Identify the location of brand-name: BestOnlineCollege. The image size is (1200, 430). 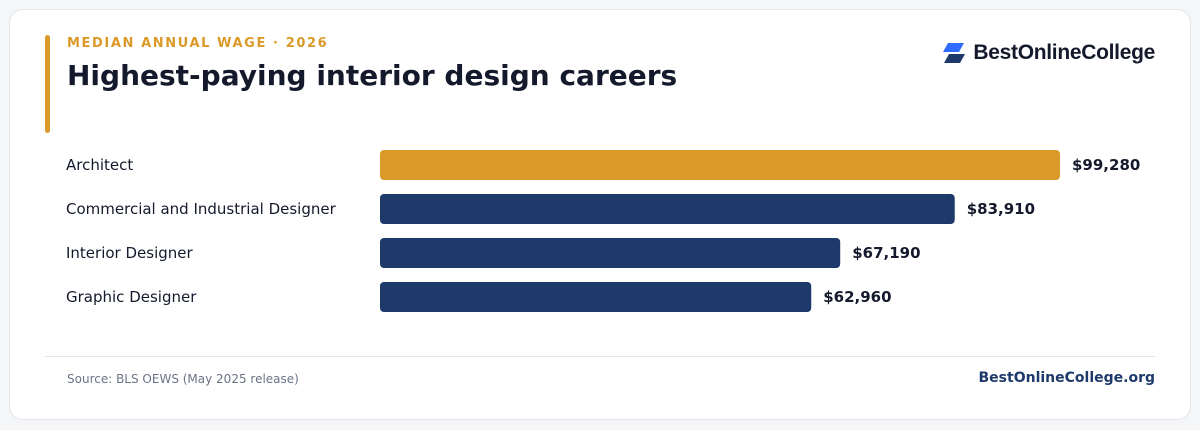
(1064, 52).